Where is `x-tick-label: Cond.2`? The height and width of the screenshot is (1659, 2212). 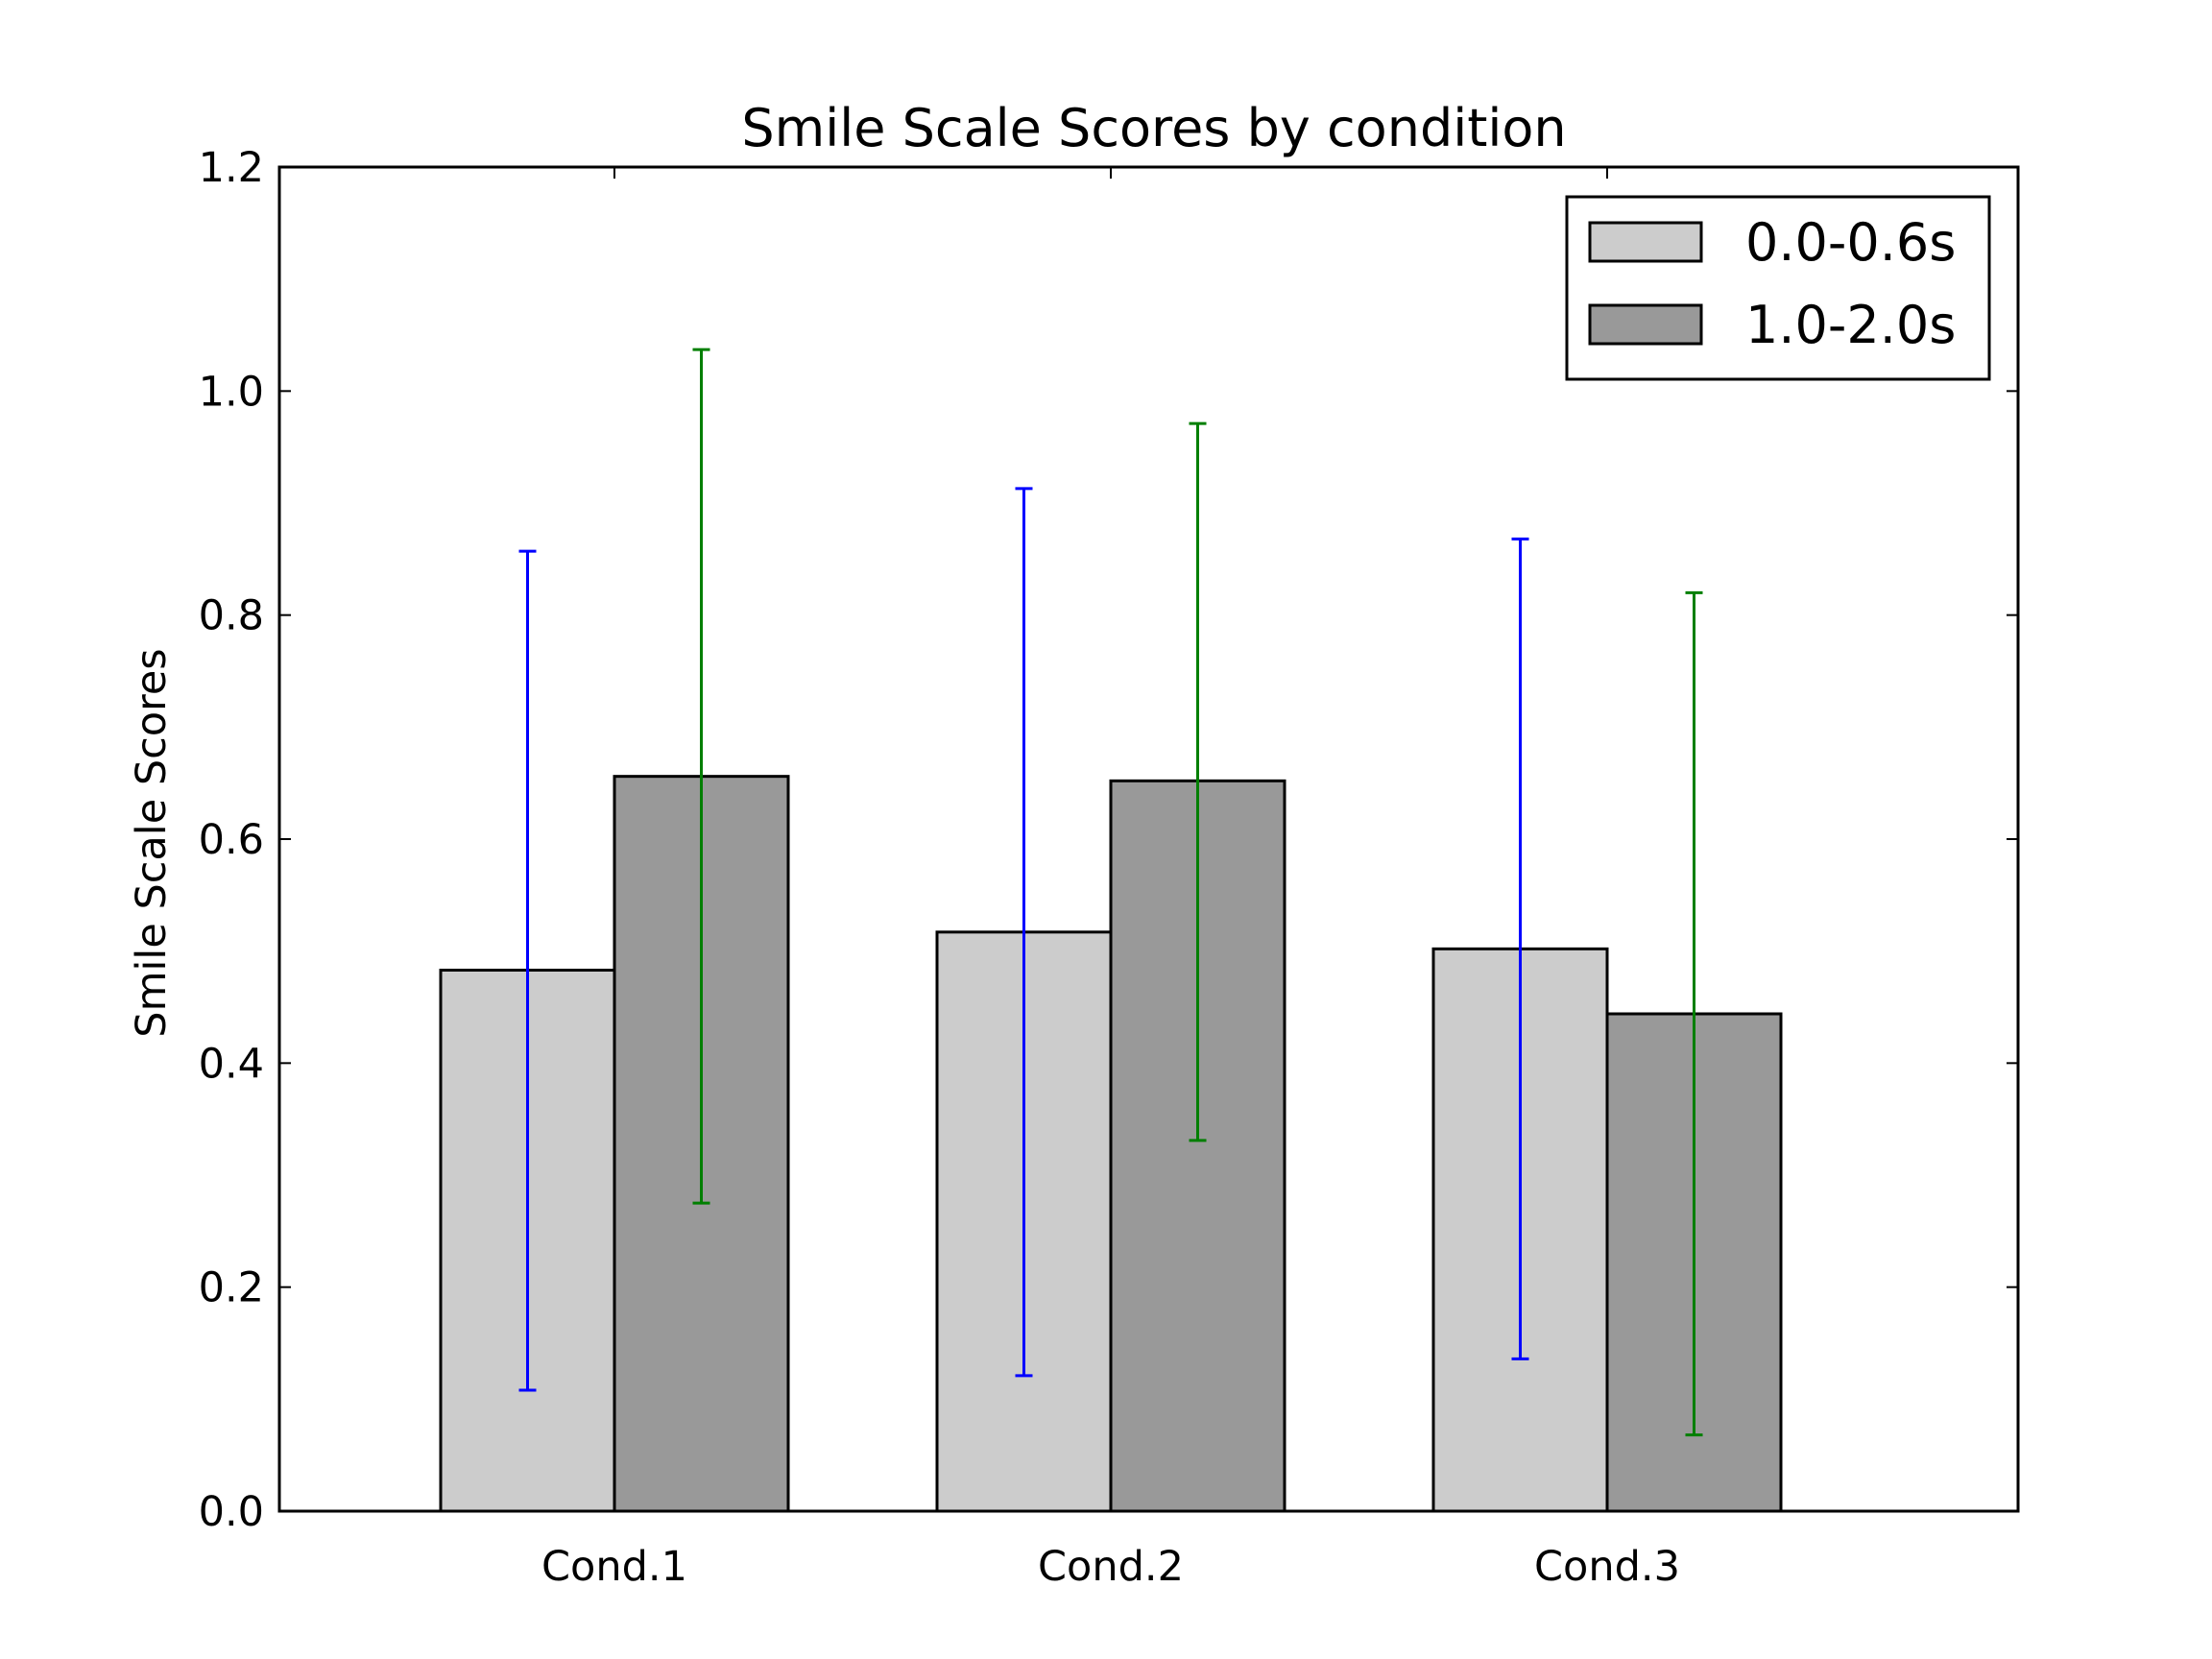 x-tick-label: Cond.2 is located at coordinates (1111, 1567).